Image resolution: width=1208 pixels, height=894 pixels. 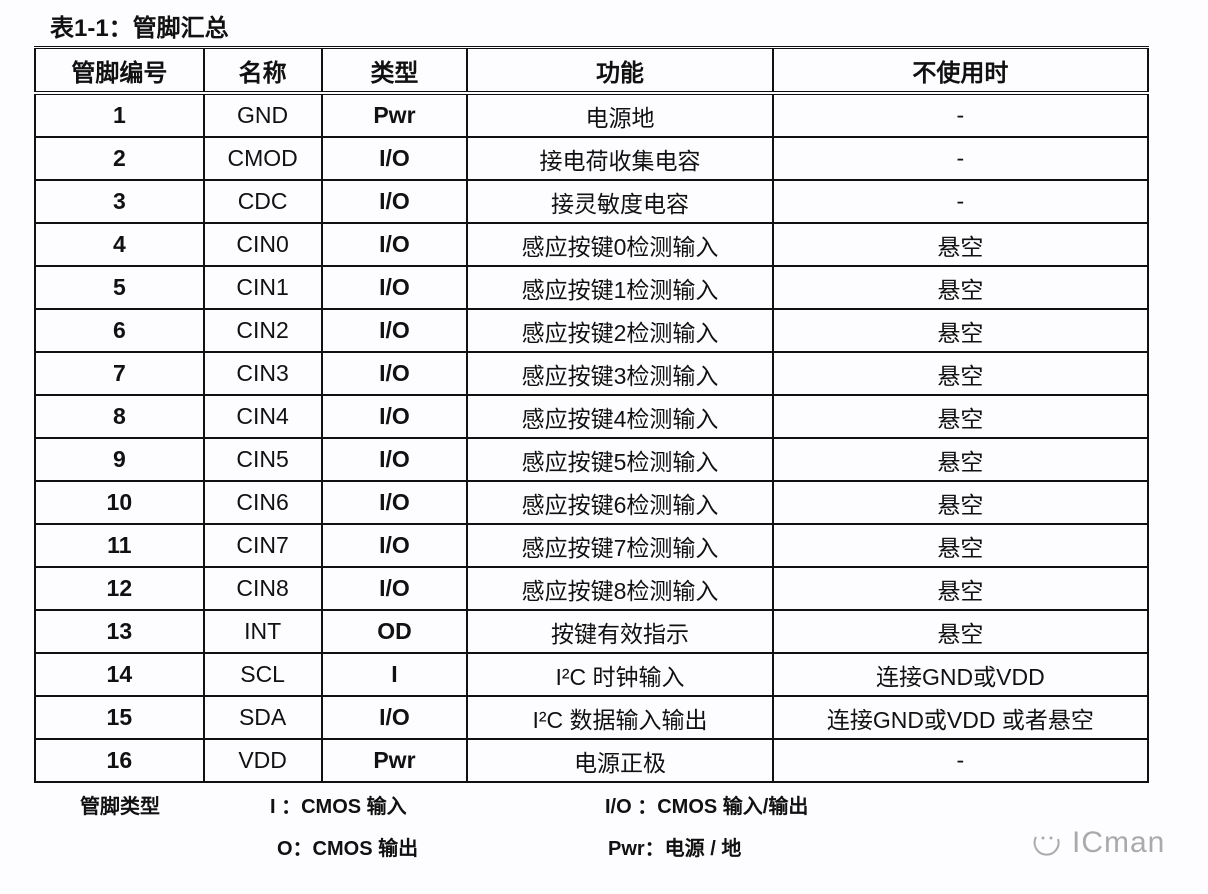 I want to click on watermark: ICman, so click(x=1097, y=843).